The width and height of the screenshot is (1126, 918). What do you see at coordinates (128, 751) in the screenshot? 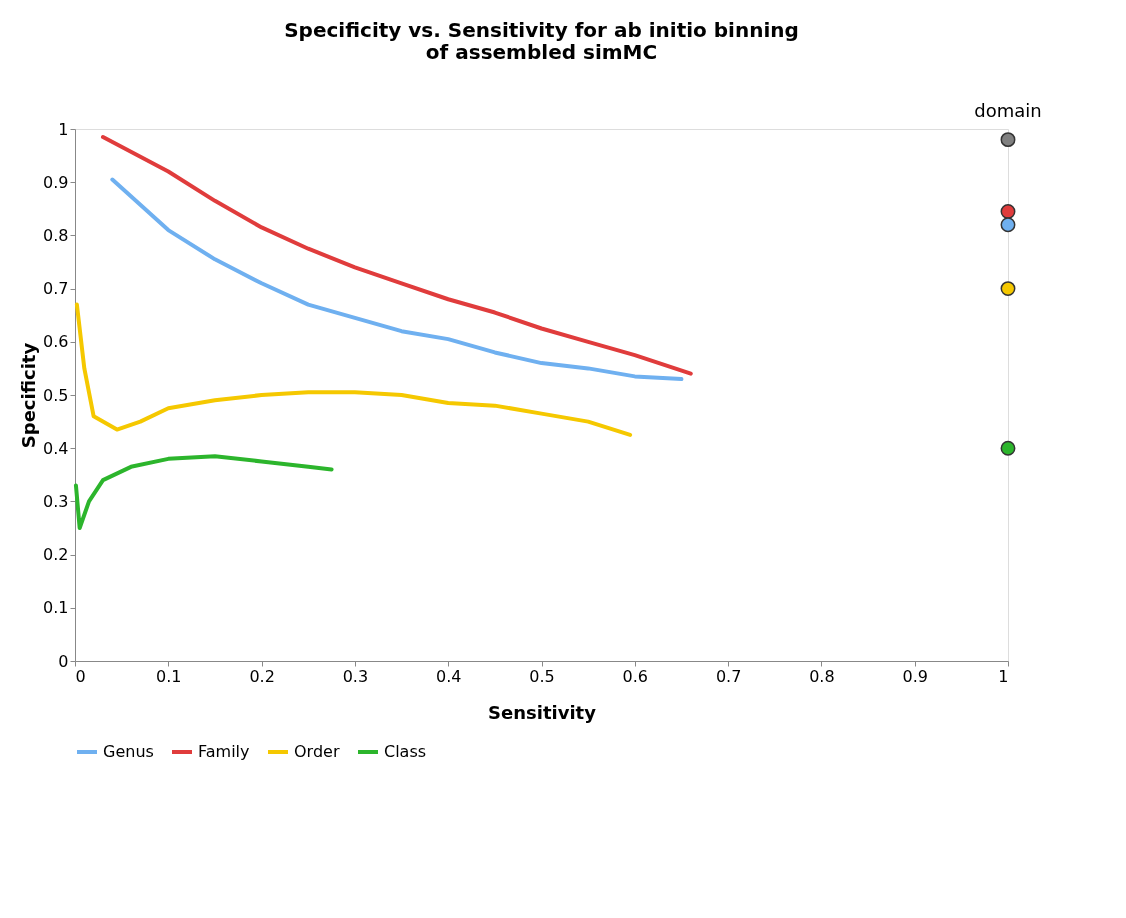
I see `legend-label: Genus` at bounding box center [128, 751].